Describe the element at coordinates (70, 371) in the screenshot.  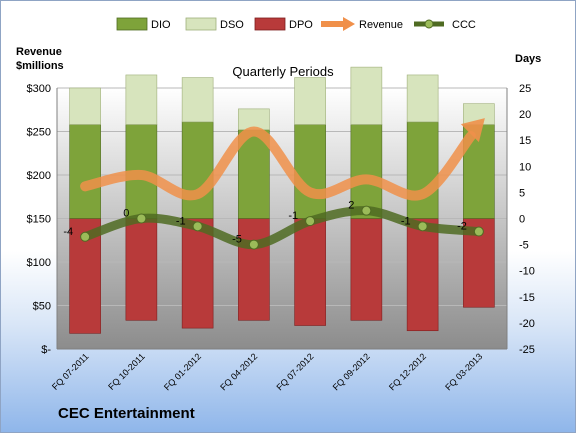
I see `category-label: FQ 07-2011` at that location.